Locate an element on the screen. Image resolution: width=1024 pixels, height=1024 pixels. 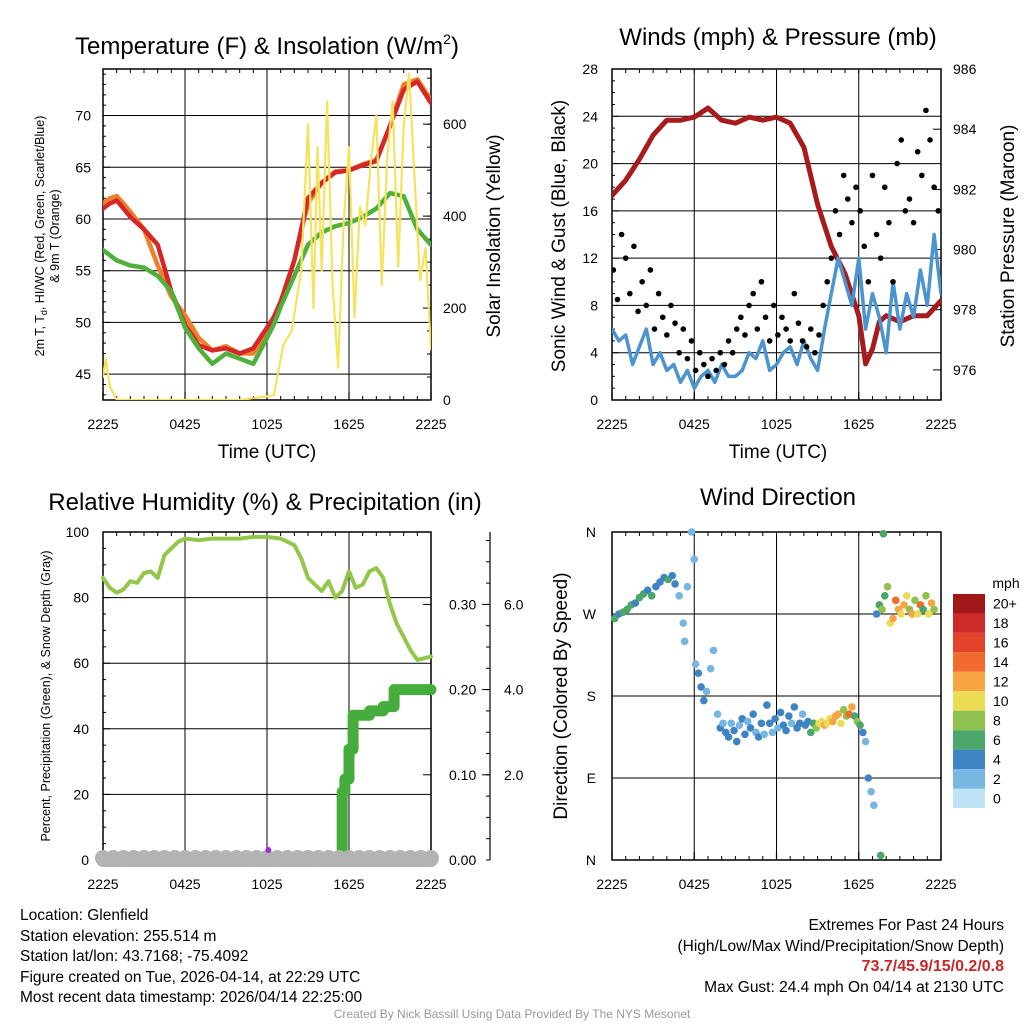
rh-x-tick-label: 2225 is located at coordinates (102, 884).